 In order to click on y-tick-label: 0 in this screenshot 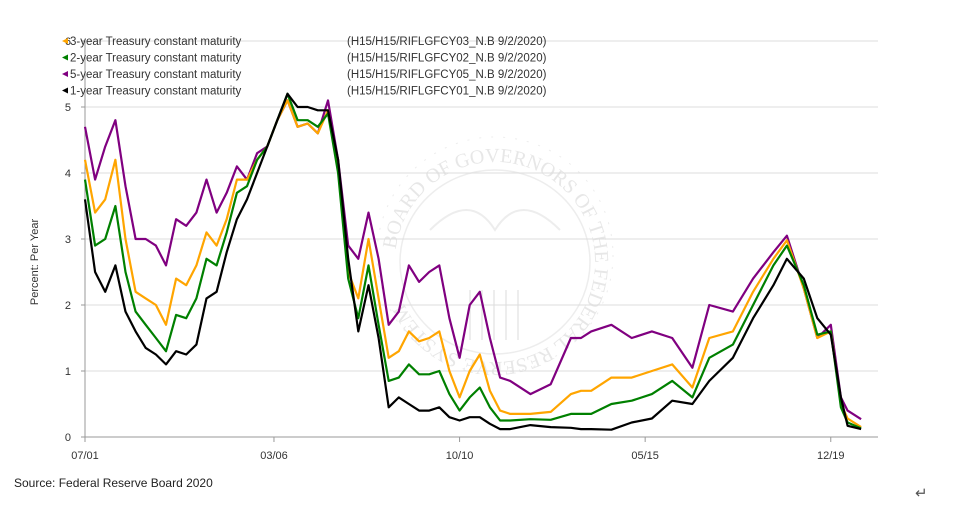, I will do `click(68, 438)`.